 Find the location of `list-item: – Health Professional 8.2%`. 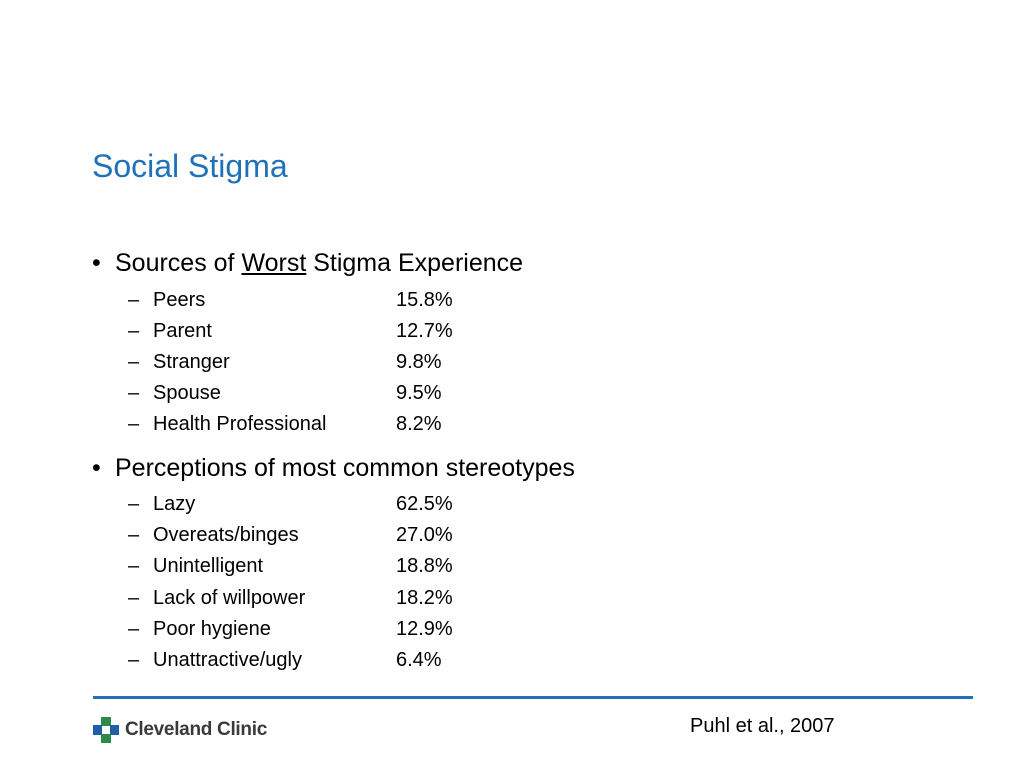

list-item: – Health Professional 8.2% is located at coordinates (285, 424).